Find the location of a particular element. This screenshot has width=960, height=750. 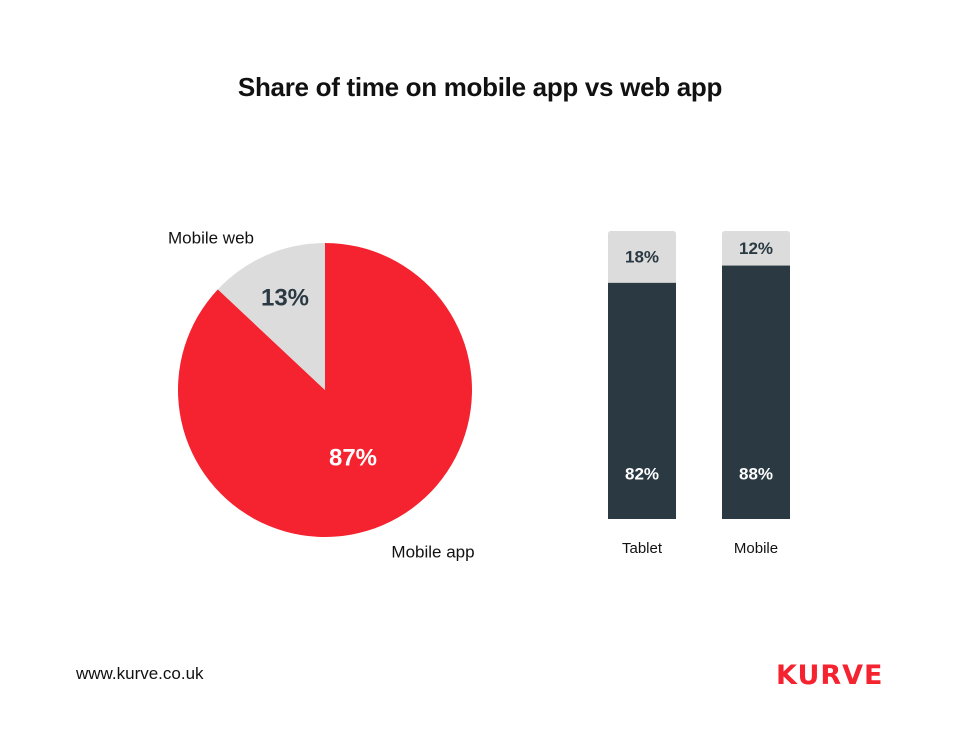

pie-slice-mobile-app is located at coordinates (324, 390).